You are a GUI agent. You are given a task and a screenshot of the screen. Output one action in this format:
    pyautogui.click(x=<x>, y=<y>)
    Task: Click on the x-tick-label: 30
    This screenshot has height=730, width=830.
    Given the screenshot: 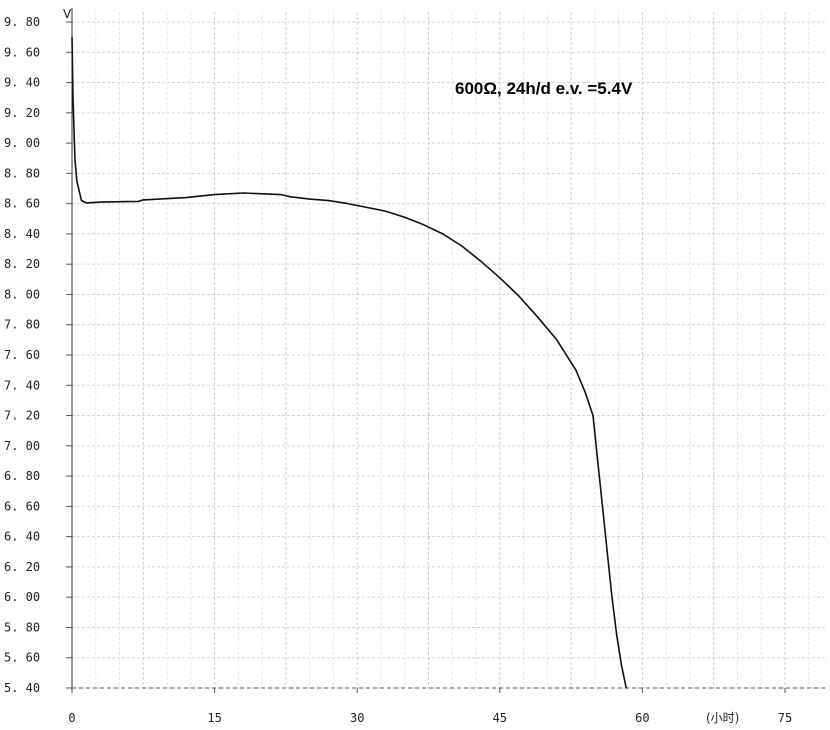 What is the action you would take?
    pyautogui.click(x=357, y=718)
    